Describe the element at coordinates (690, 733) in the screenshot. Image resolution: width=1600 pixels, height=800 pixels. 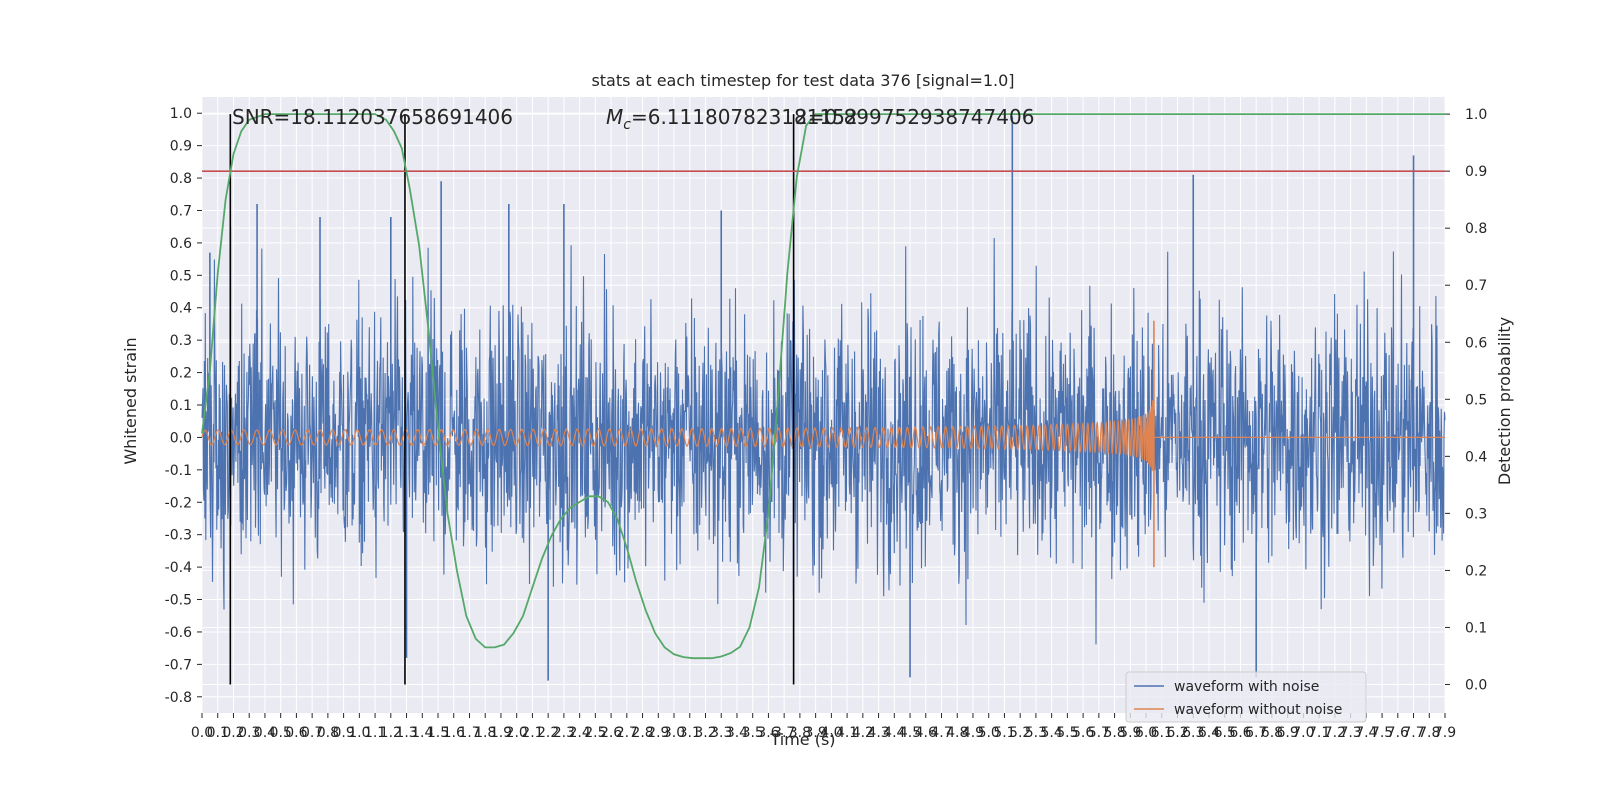
I see `x-tick-label: 3.1` at that location.